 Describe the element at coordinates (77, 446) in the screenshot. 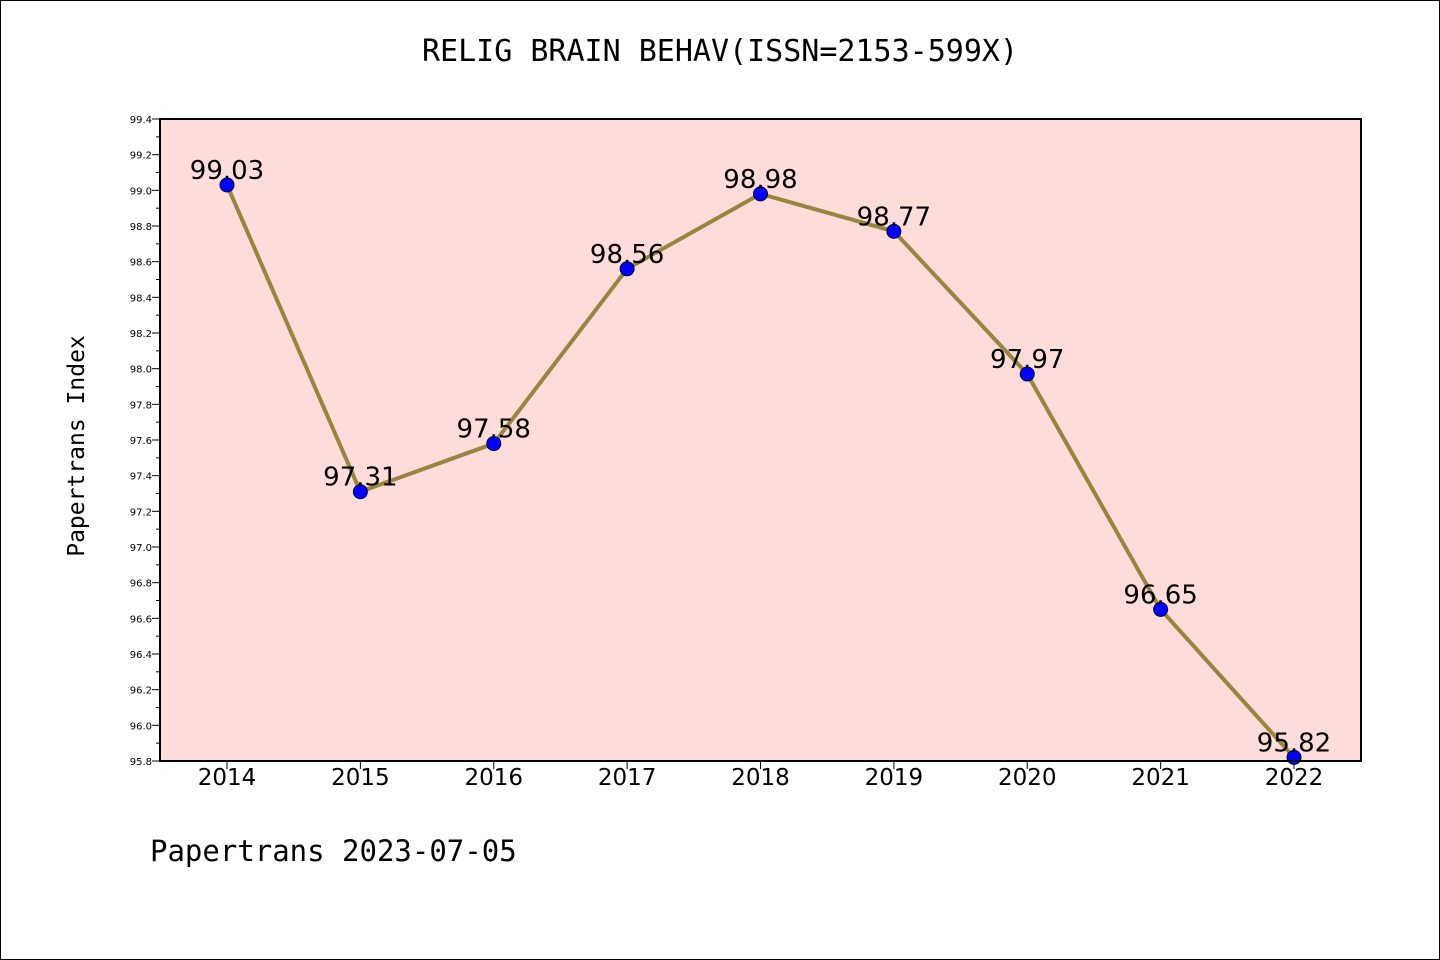

I see `y-axis-label: Papertrans Index` at that location.